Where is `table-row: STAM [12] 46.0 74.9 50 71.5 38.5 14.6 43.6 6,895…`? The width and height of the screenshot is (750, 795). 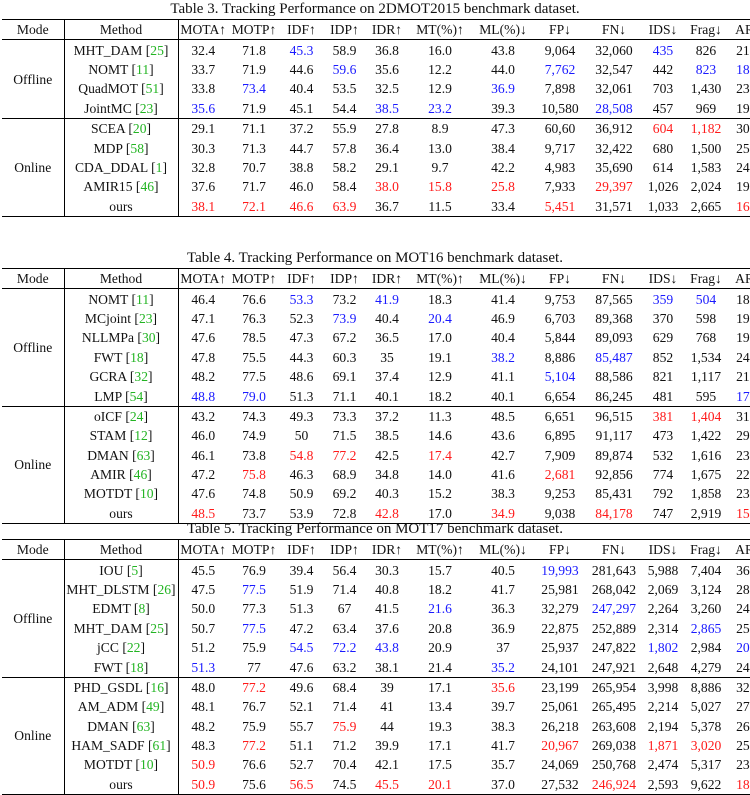 table-row: STAM [12] 46.0 74.9 50 71.5 38.5 14.6 43.6 6,895… is located at coordinates (376, 436).